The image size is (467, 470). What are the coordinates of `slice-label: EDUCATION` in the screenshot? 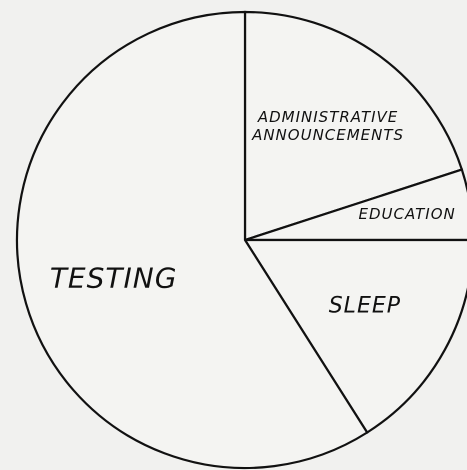 It's located at (407, 214).